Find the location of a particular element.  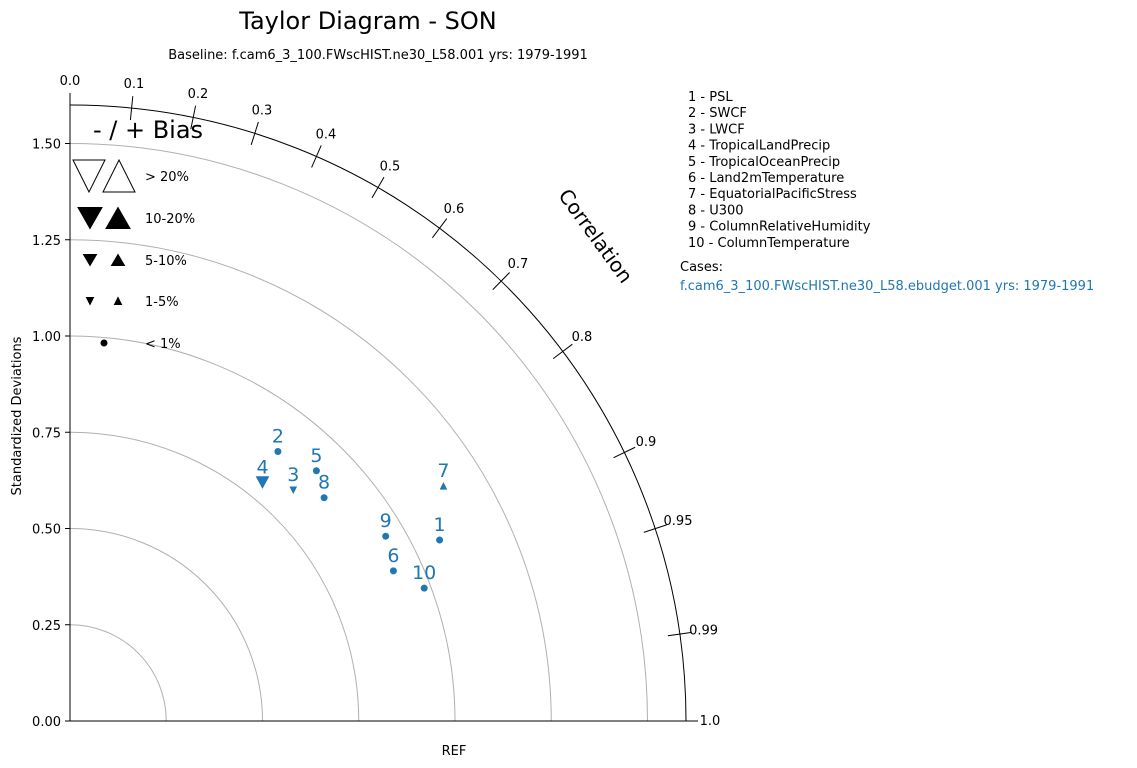

corr-tick-label: 0.0 is located at coordinates (70, 81).